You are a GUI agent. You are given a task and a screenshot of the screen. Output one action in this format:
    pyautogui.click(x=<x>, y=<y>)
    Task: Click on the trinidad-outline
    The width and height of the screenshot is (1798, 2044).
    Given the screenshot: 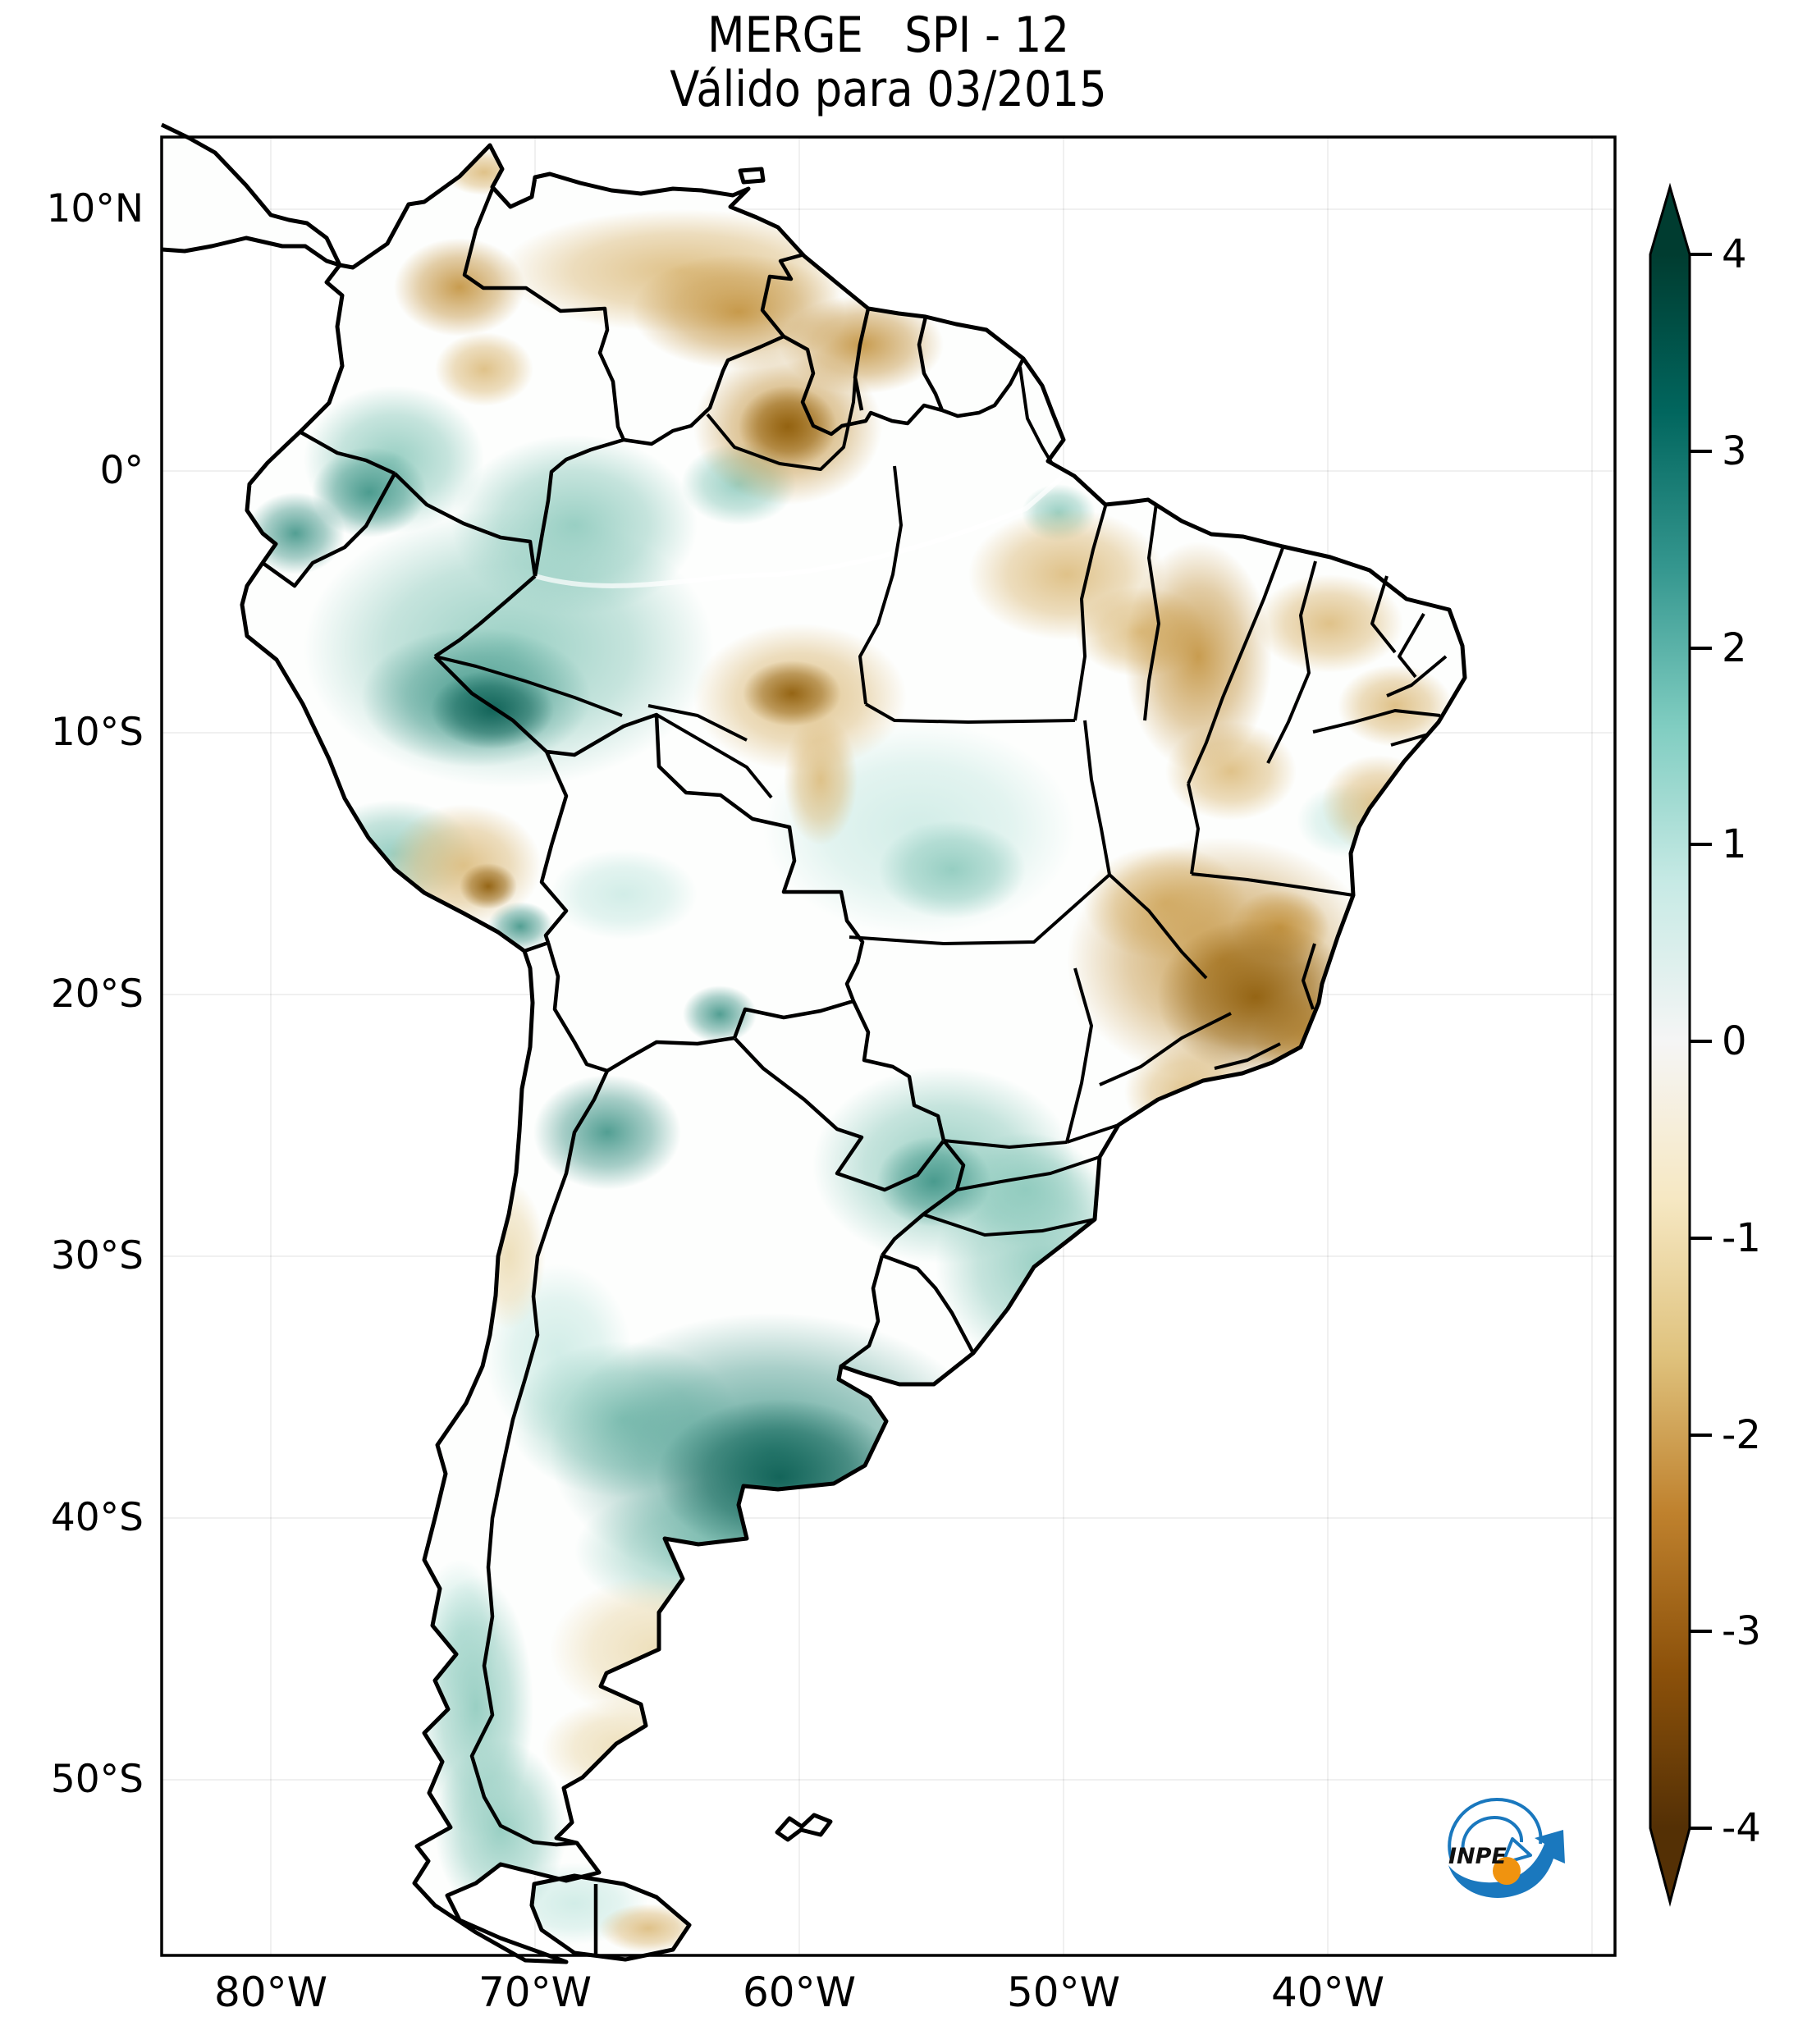 What is the action you would take?
    pyautogui.click(x=752, y=176)
    